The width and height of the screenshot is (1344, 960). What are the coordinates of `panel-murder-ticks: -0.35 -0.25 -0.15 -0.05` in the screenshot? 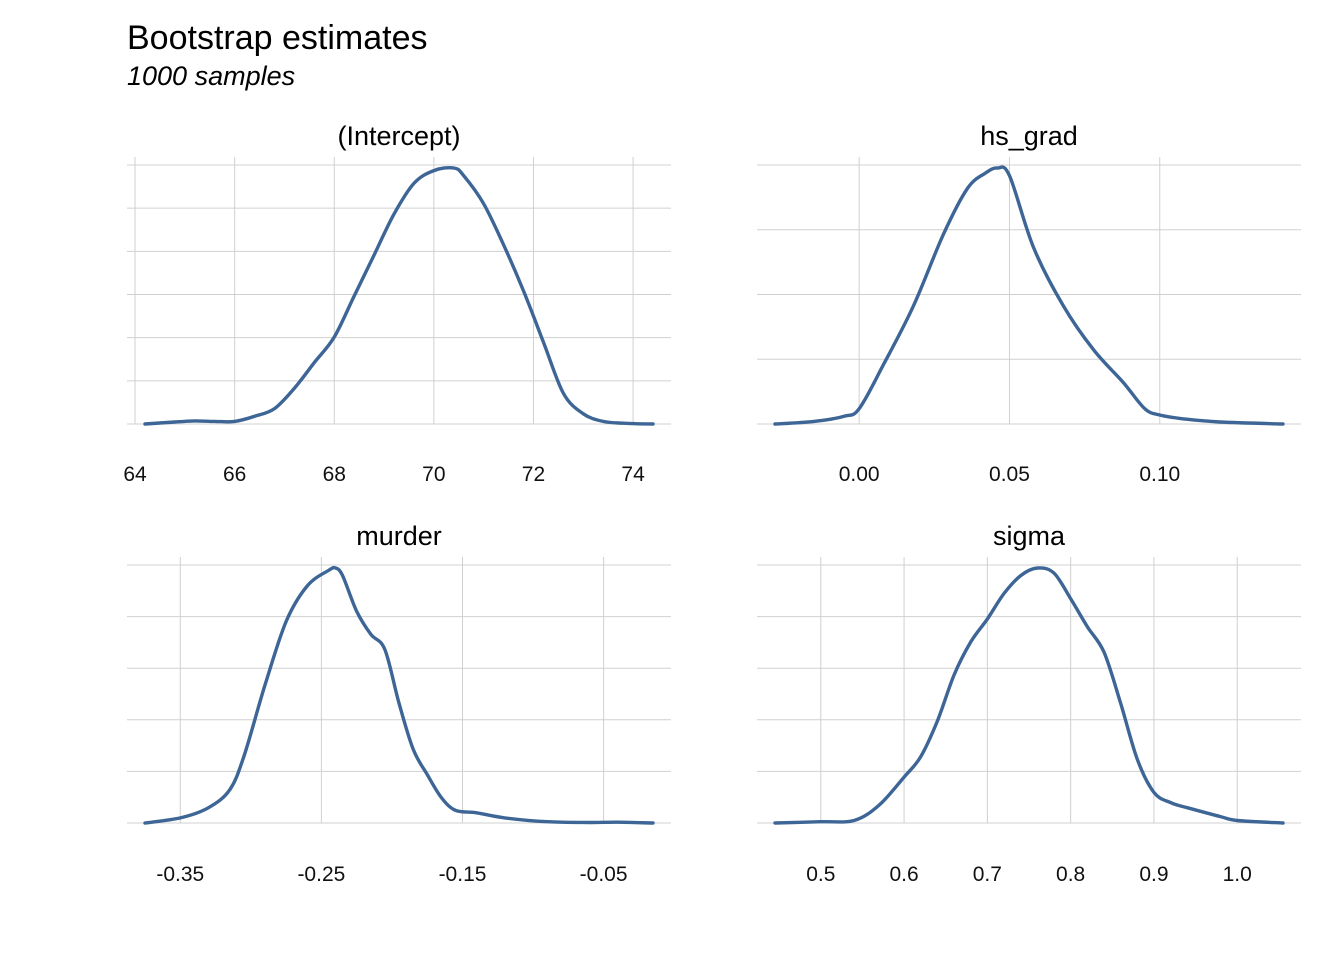 It's located at (391, 874).